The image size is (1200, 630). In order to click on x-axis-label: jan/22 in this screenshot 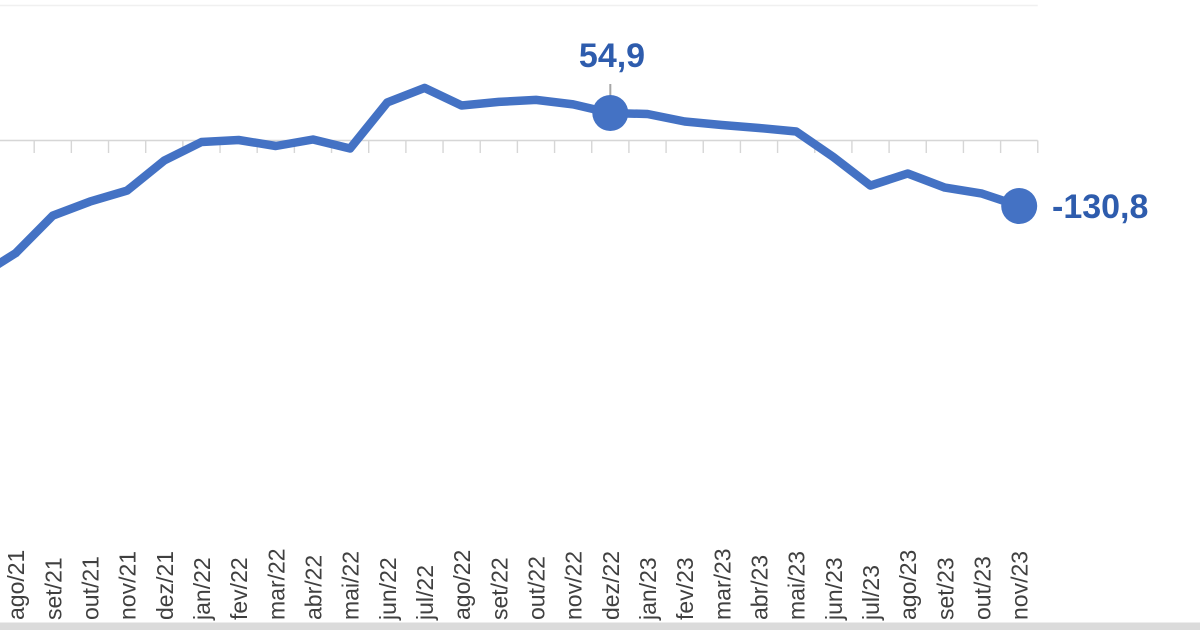, I will do `click(202, 589)`.